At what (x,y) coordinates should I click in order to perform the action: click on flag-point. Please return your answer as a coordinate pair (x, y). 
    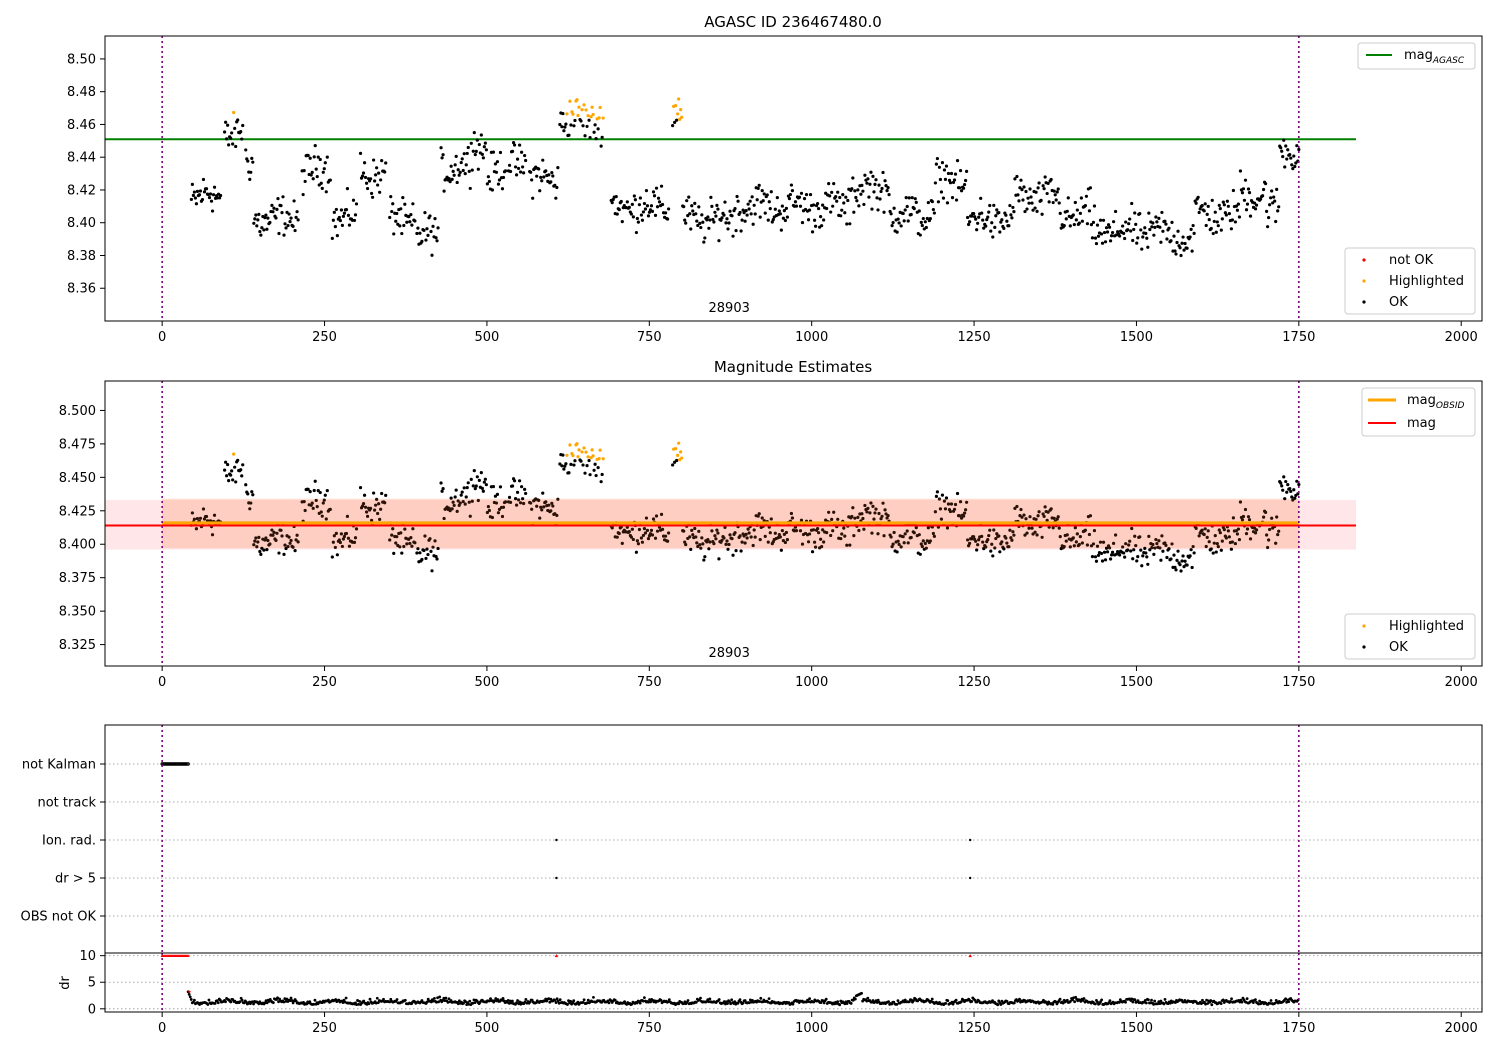
    Looking at the image, I should click on (556, 878).